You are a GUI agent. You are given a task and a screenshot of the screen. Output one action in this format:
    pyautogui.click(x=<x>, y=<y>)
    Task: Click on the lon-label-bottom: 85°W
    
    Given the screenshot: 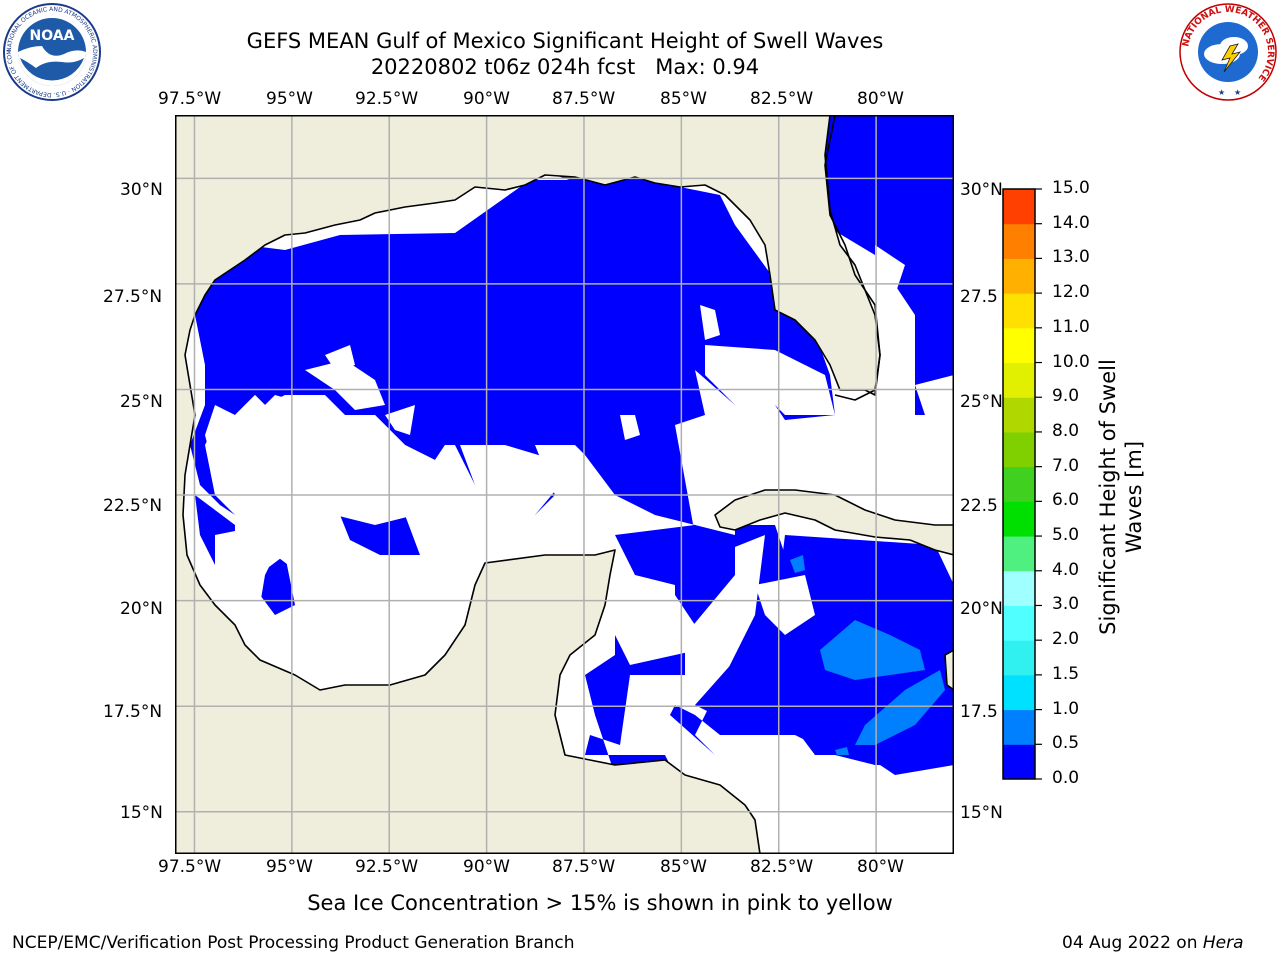 What is the action you would take?
    pyautogui.click(x=683, y=867)
    